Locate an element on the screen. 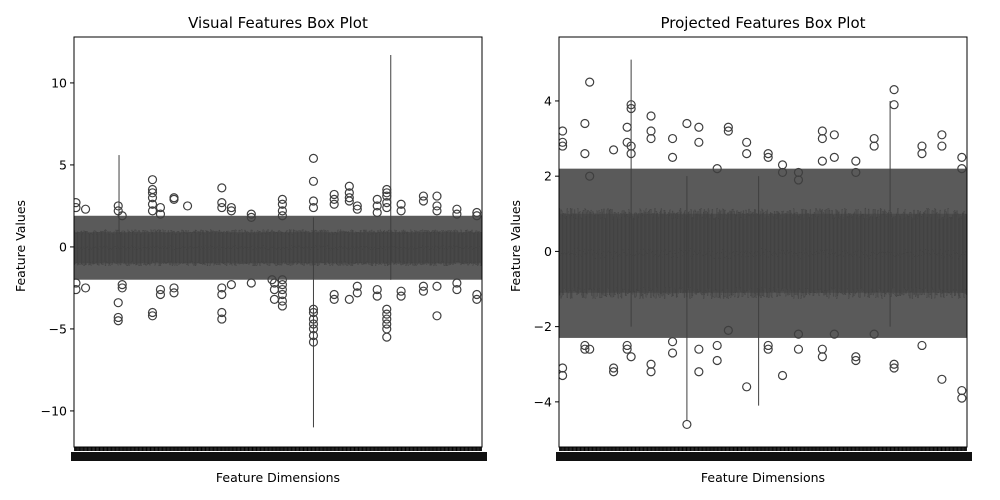 This screenshot has height=500, width=1000. y-tick-label: 4 is located at coordinates (548, 100).